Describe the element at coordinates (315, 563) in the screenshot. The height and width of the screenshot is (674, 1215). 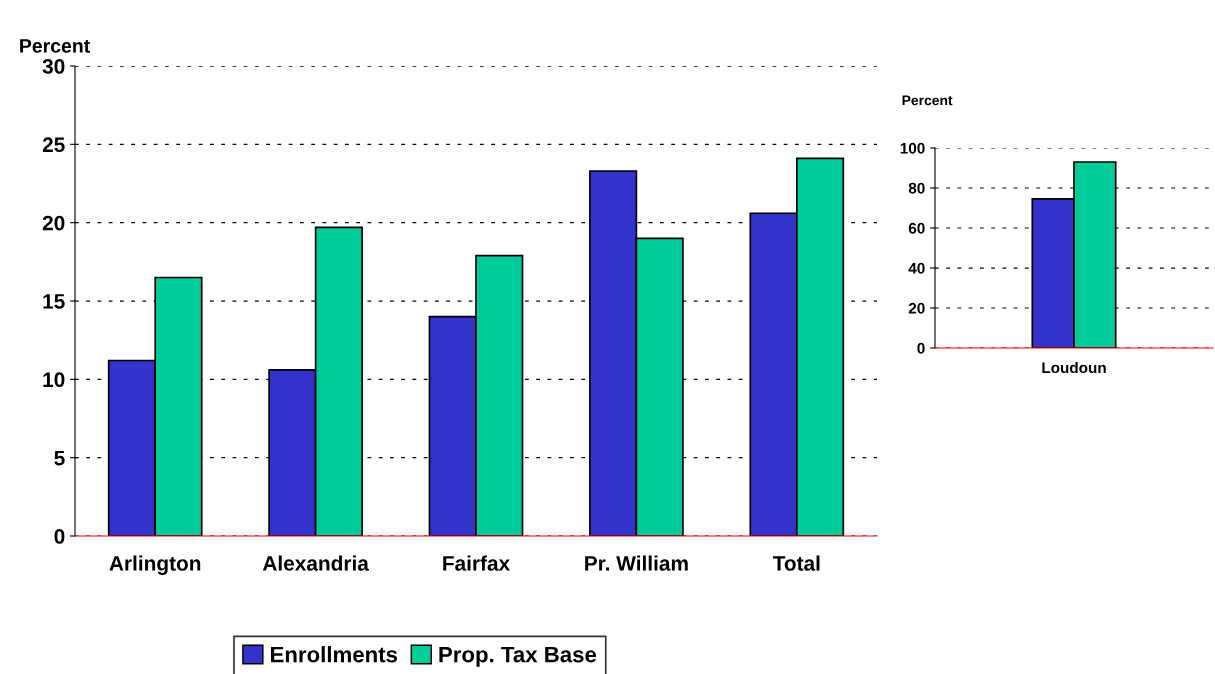
I see `x-tick-label: Alexandria` at that location.